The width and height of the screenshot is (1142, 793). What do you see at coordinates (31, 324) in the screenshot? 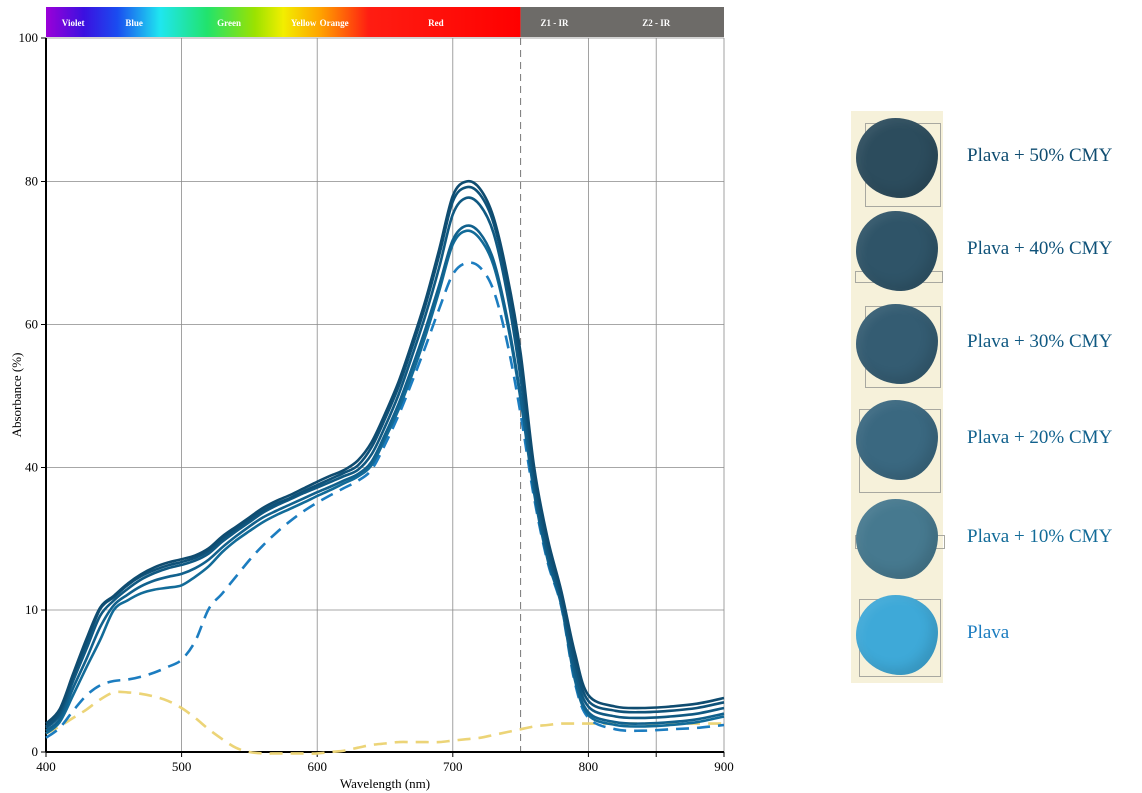
I see `y-tick-label: 60` at bounding box center [31, 324].